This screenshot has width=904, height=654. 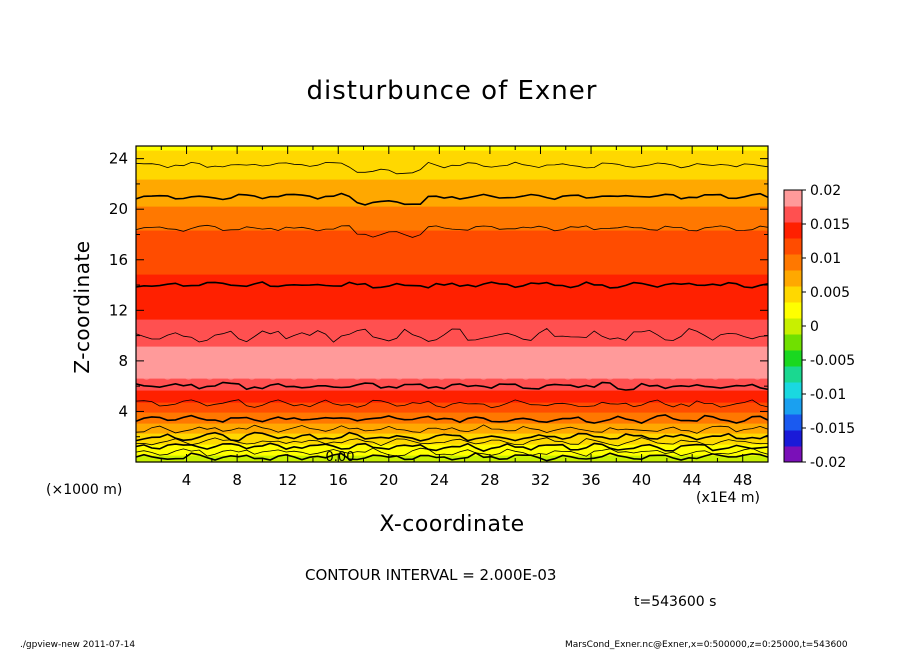 What do you see at coordinates (830, 293) in the screenshot?
I see `colorbar-tick-label: 0.005` at bounding box center [830, 293].